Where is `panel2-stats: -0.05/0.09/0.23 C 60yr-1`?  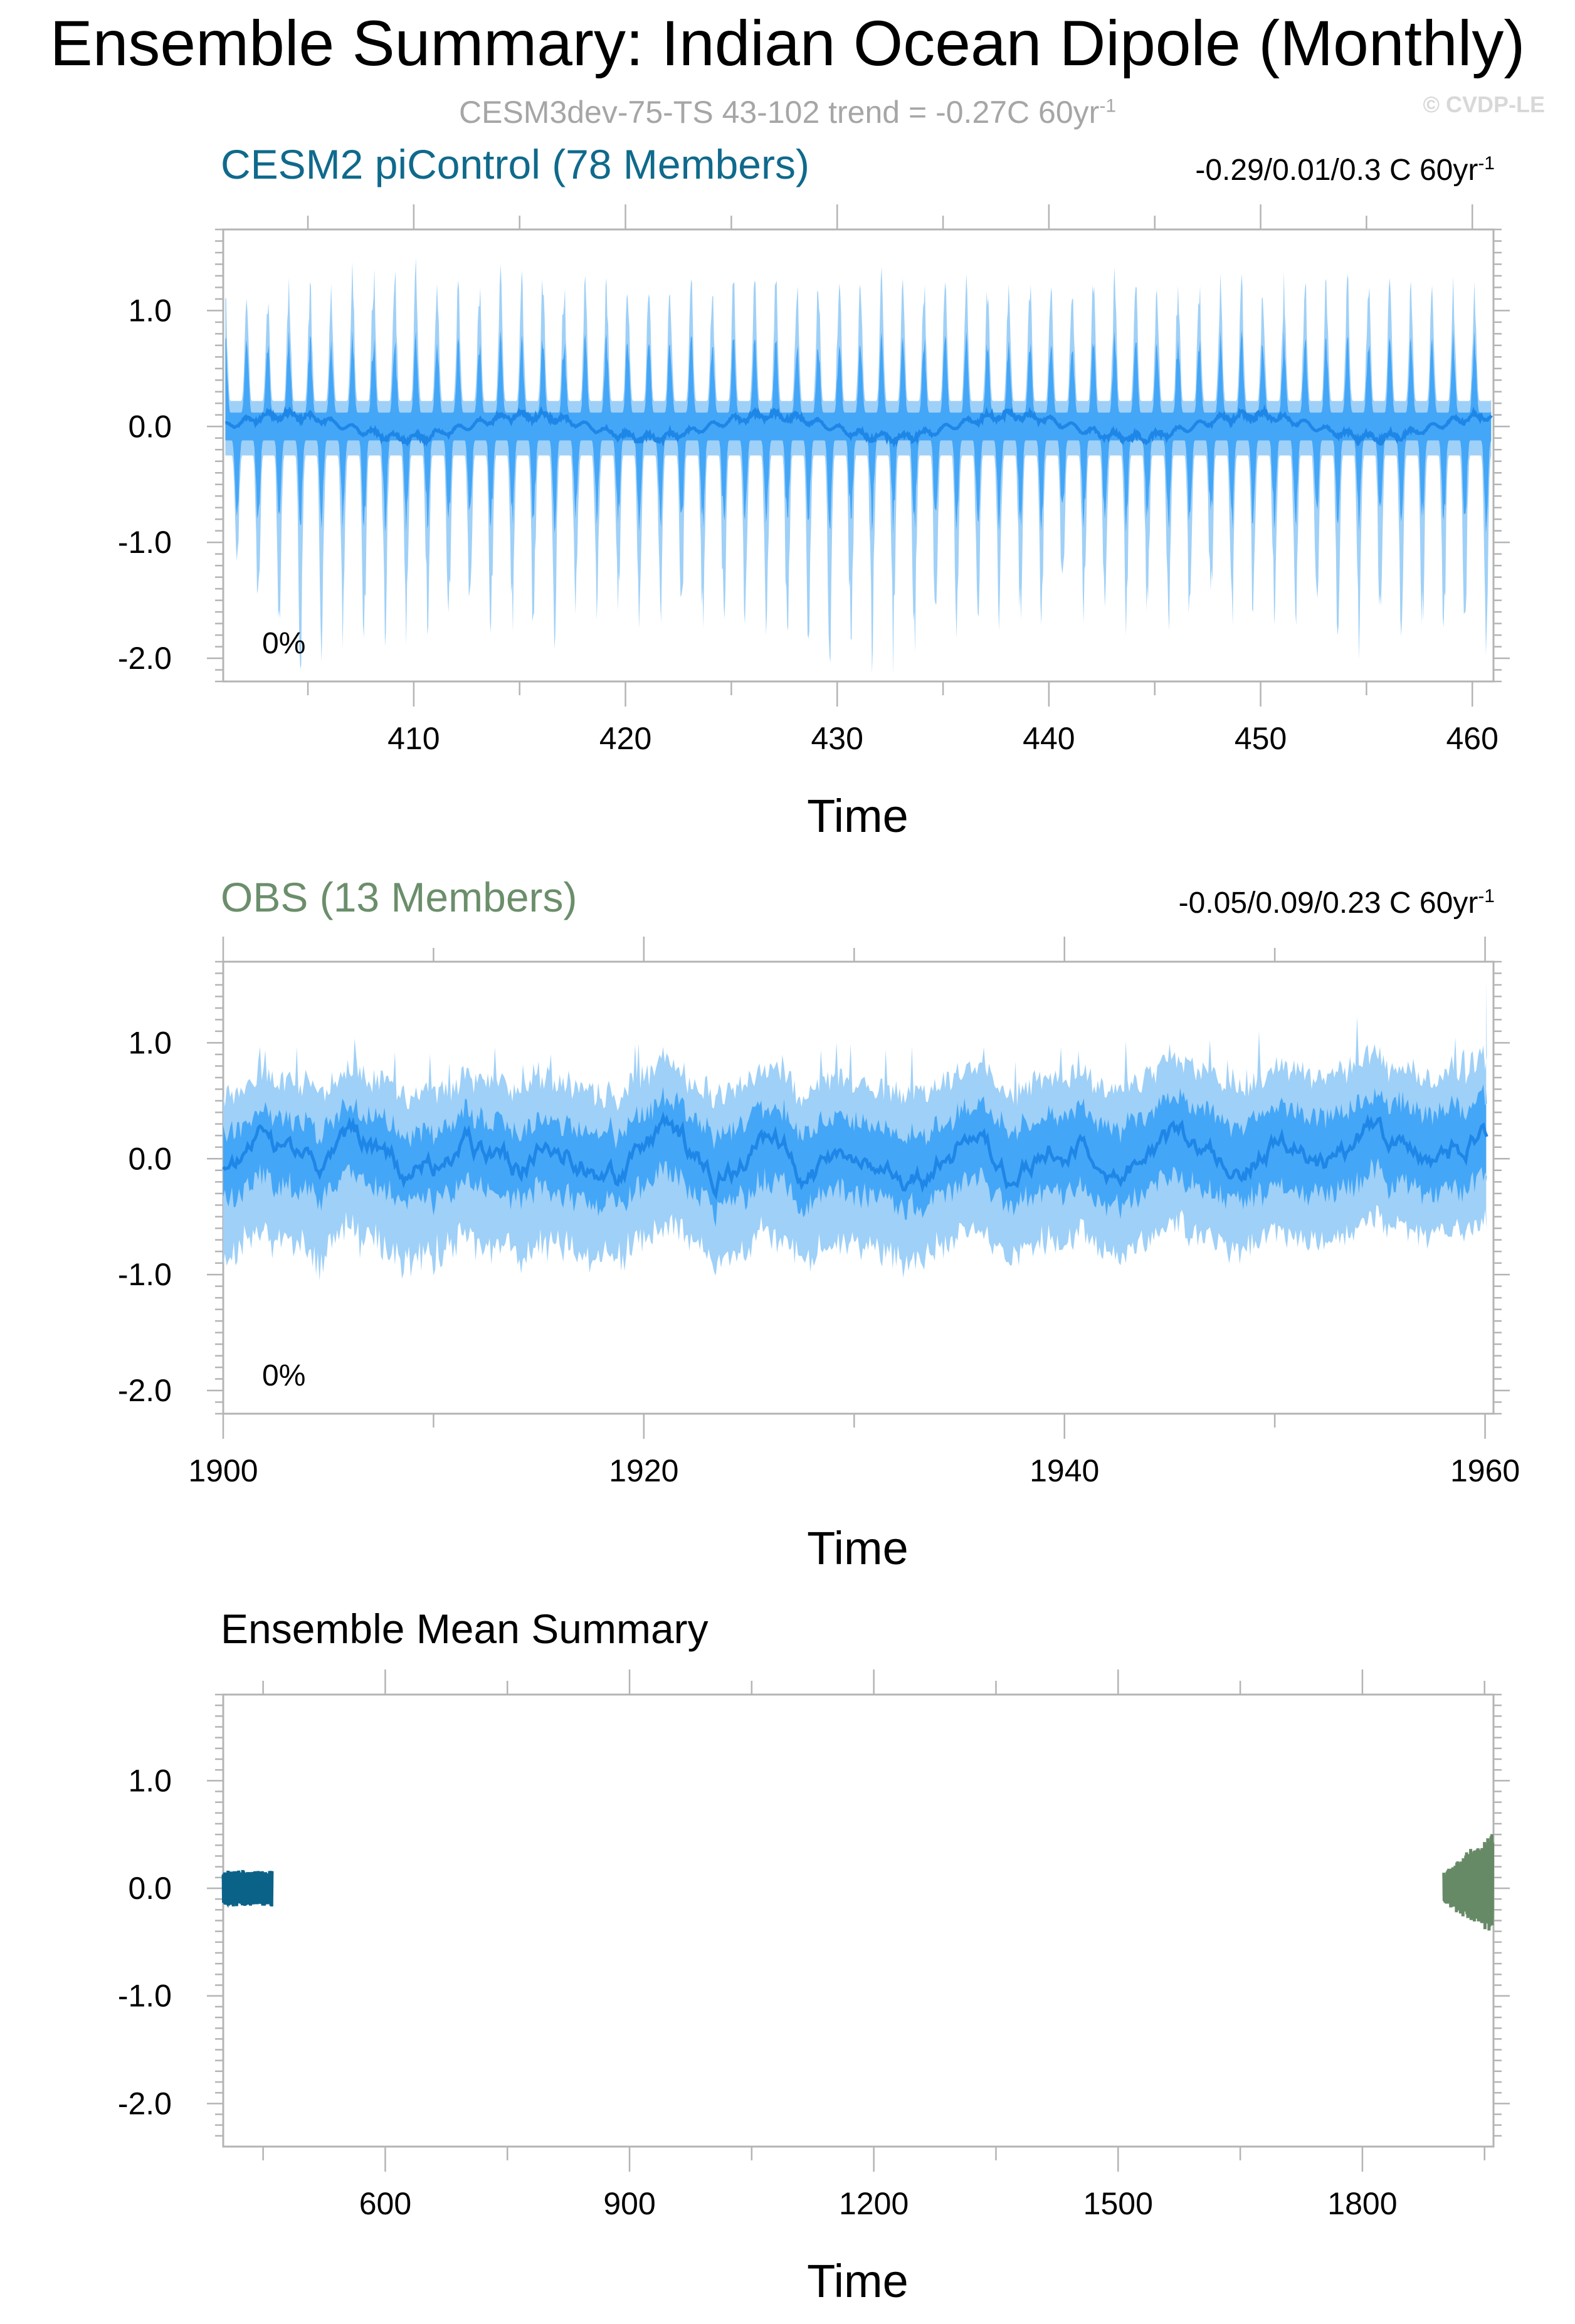 panel2-stats: -0.05/0.09/0.23 C 60yr-1 is located at coordinates (1337, 903).